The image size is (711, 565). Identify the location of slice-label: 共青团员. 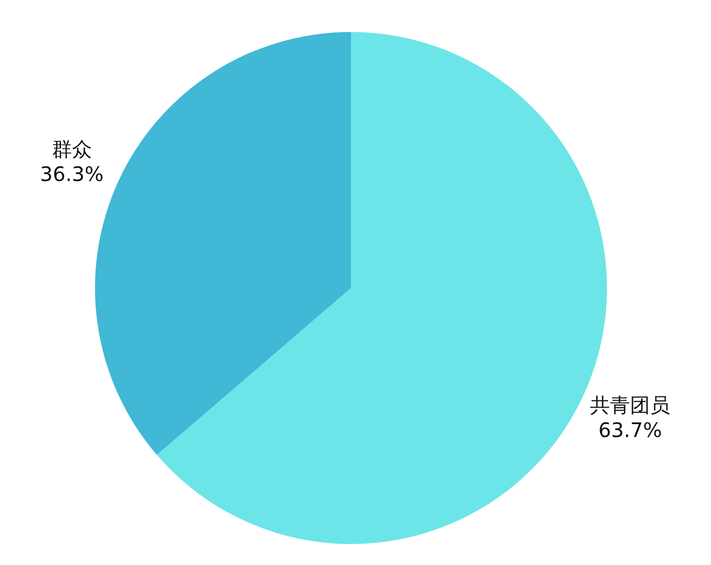
(630, 405).